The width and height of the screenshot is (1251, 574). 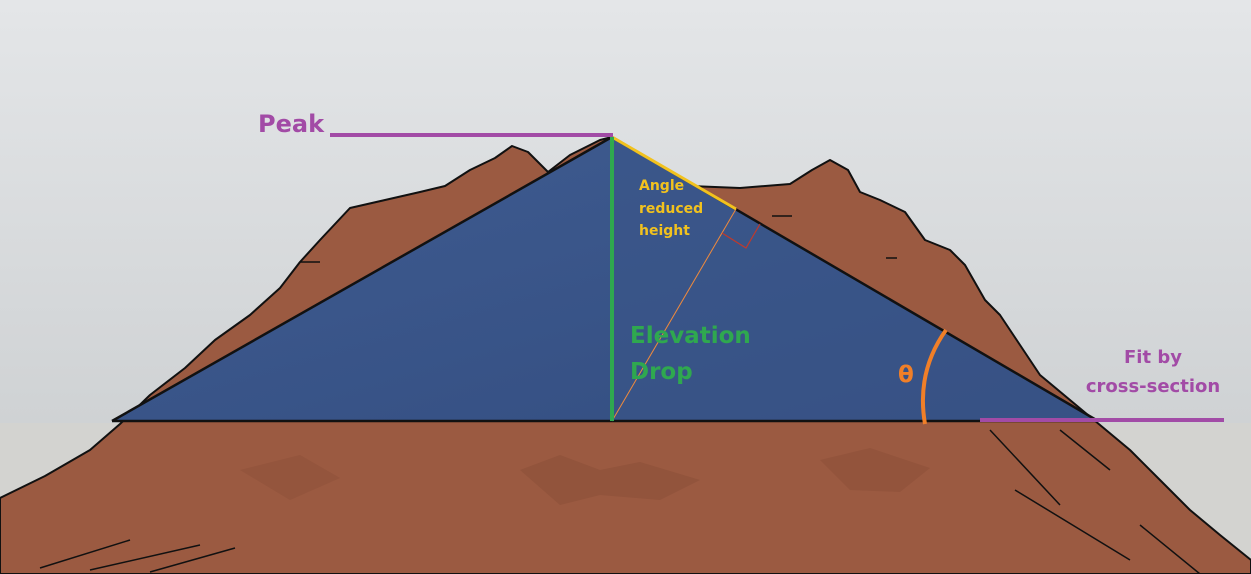 What do you see at coordinates (690, 336) in the screenshot?
I see `elevation-label-line1: Elevation` at bounding box center [690, 336].